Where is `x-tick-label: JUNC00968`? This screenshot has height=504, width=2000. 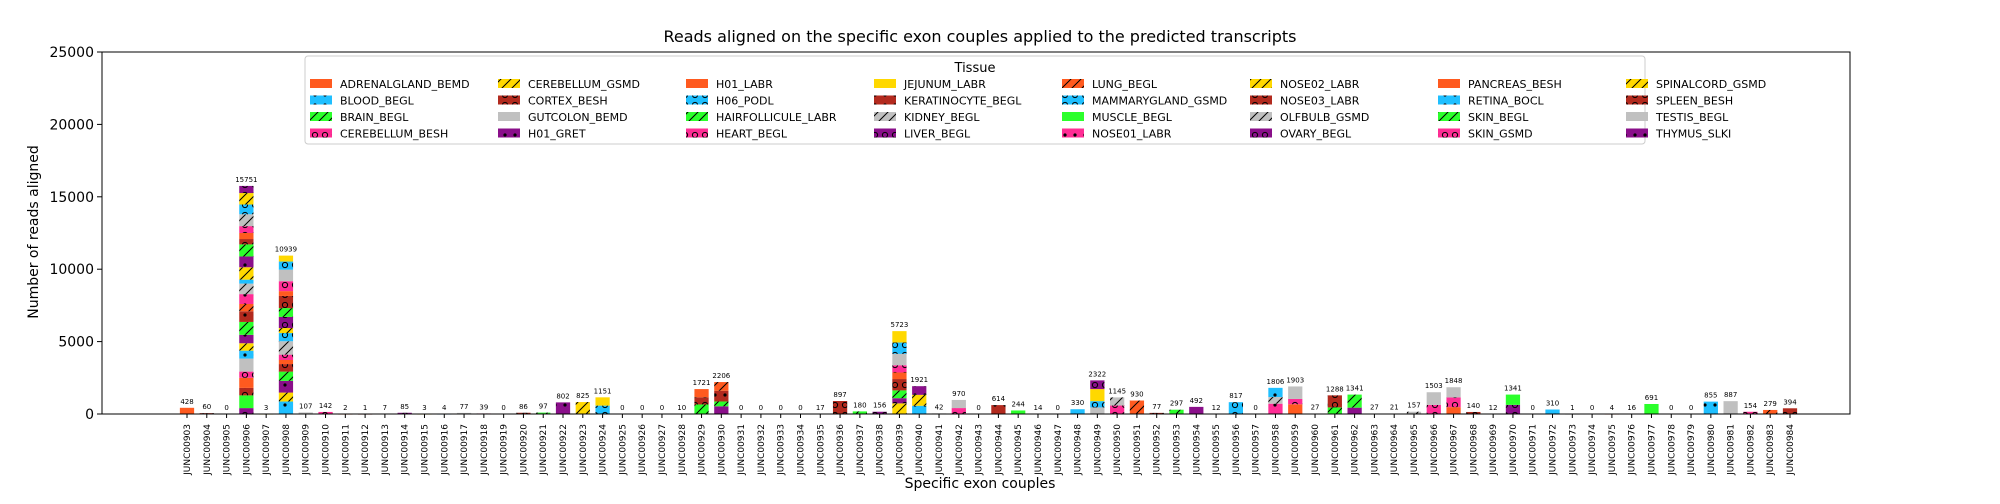 x-tick-label: JUNC00968 is located at coordinates (1474, 450).